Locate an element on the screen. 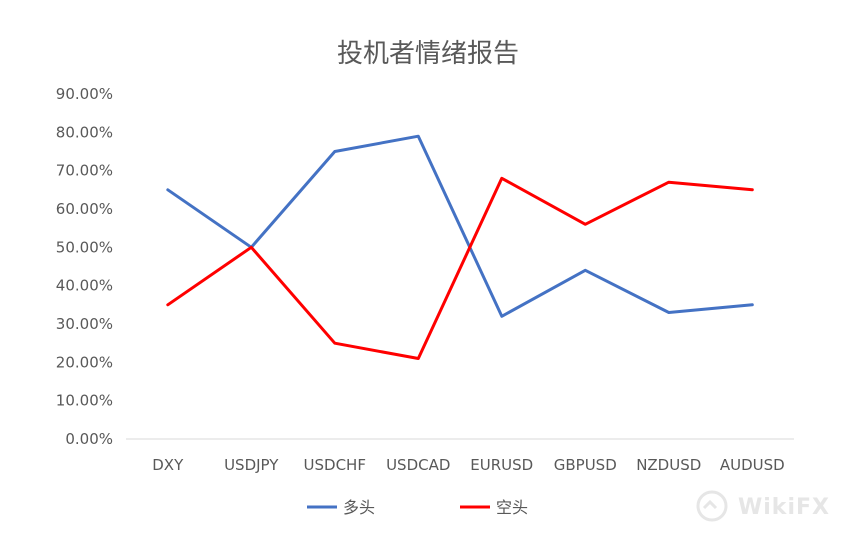 The width and height of the screenshot is (857, 540). x-tick-label: EURUSD is located at coordinates (501, 465).